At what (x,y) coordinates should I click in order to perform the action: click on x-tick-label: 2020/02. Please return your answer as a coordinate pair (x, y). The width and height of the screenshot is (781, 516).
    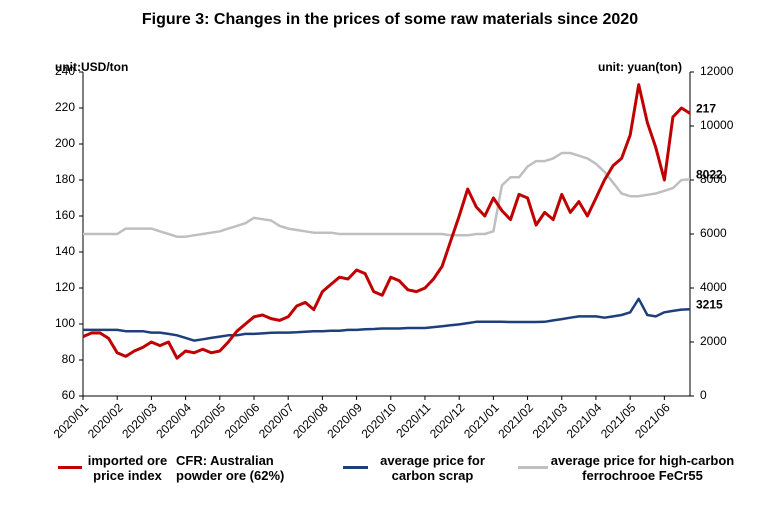
    Looking at the image, I should click on (105, 420).